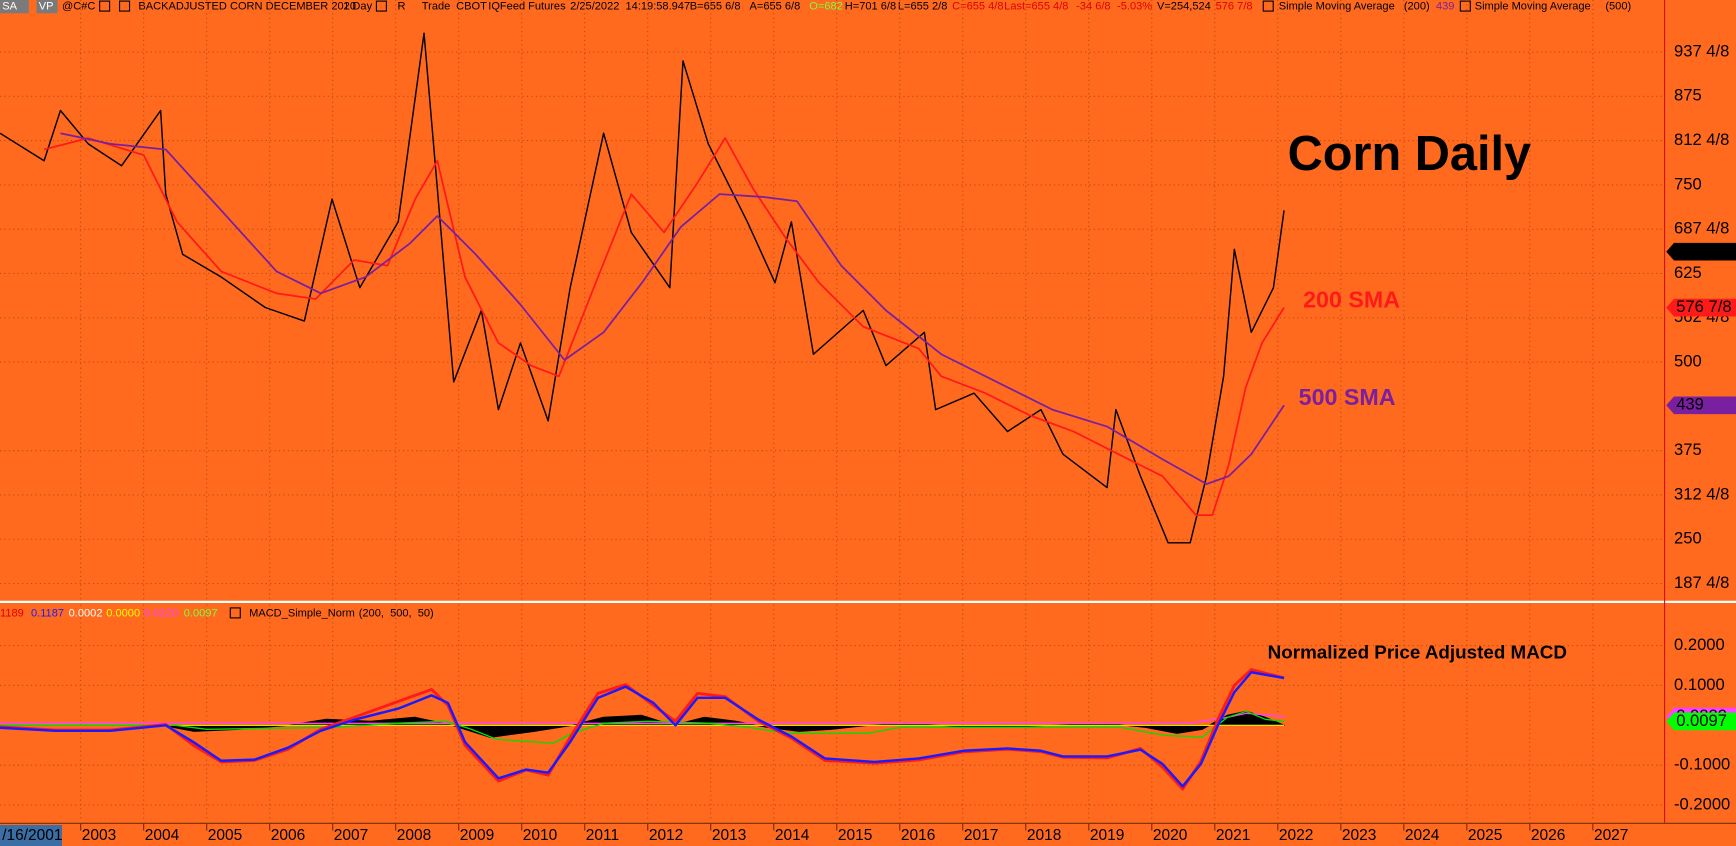 The width and height of the screenshot is (1736, 846). What do you see at coordinates (12, 613) in the screenshot?
I see `indicator-header: 1189` at bounding box center [12, 613].